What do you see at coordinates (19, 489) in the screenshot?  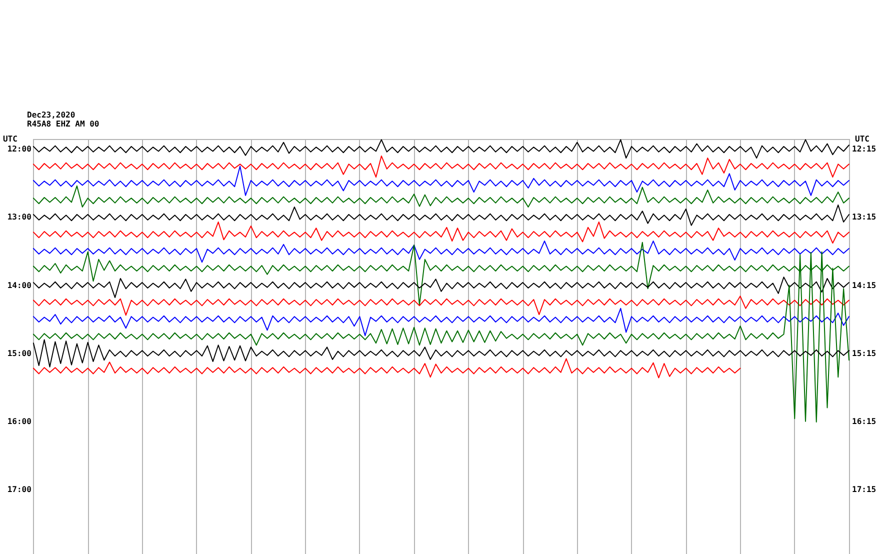 I see `y-tick-label: 17:00` at bounding box center [19, 489].